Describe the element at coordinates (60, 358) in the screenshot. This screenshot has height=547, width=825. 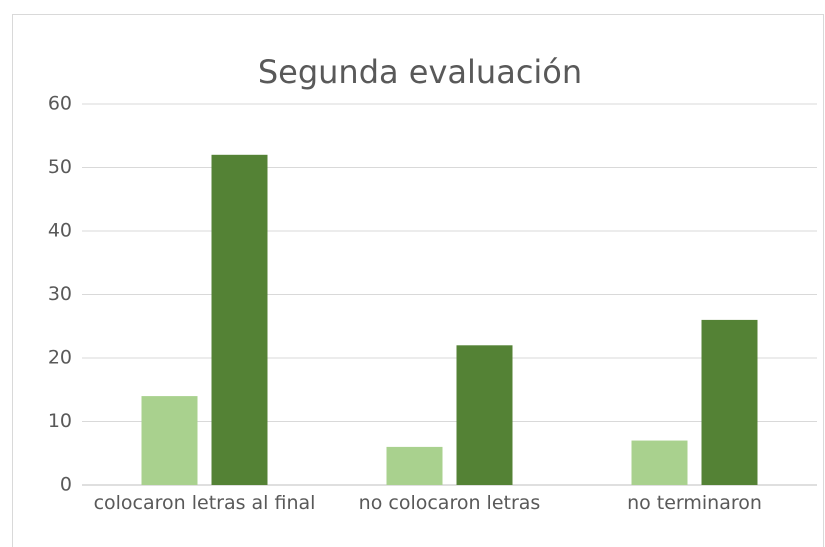
I see `y-tick-label: 20` at that location.